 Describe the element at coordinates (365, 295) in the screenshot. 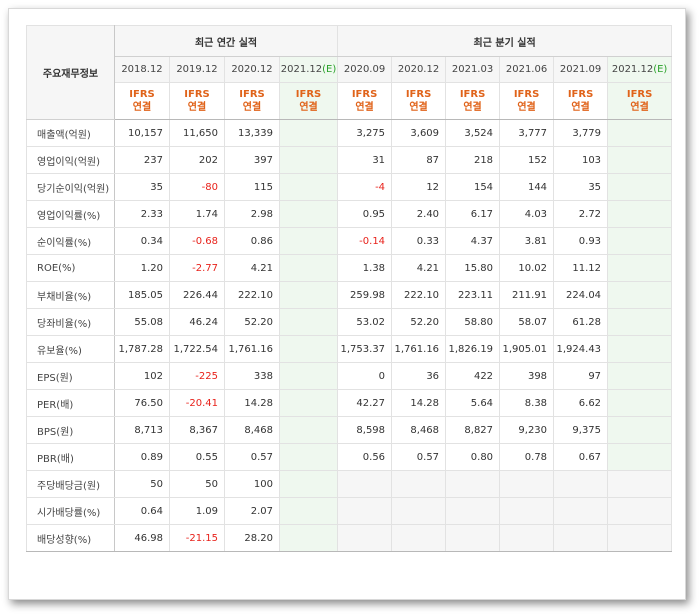

I see `value-cell: 259.98` at that location.